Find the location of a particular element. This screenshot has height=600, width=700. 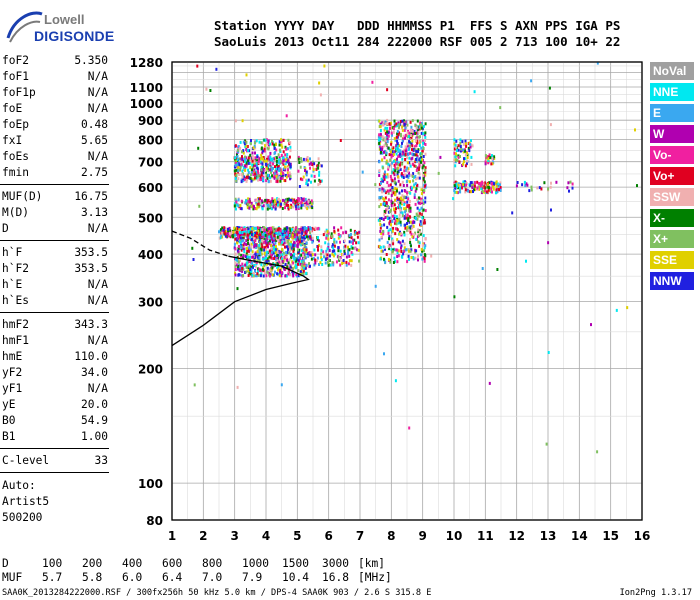

param-value: 2.75 is located at coordinates (94, 172).